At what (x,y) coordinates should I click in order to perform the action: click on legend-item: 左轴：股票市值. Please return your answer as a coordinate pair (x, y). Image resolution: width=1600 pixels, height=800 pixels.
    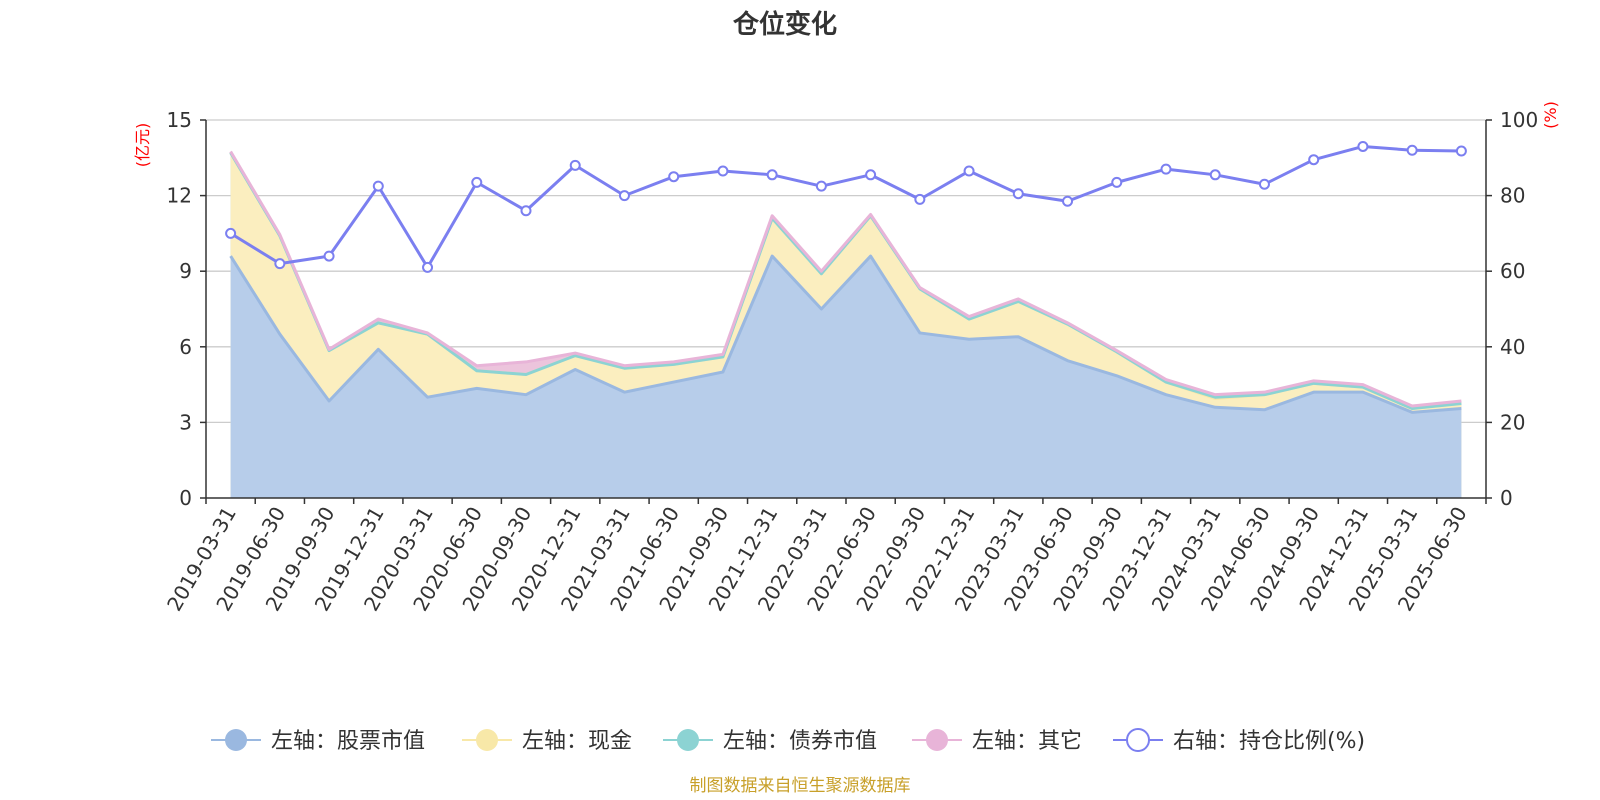
    Looking at the image, I should click on (318, 741).